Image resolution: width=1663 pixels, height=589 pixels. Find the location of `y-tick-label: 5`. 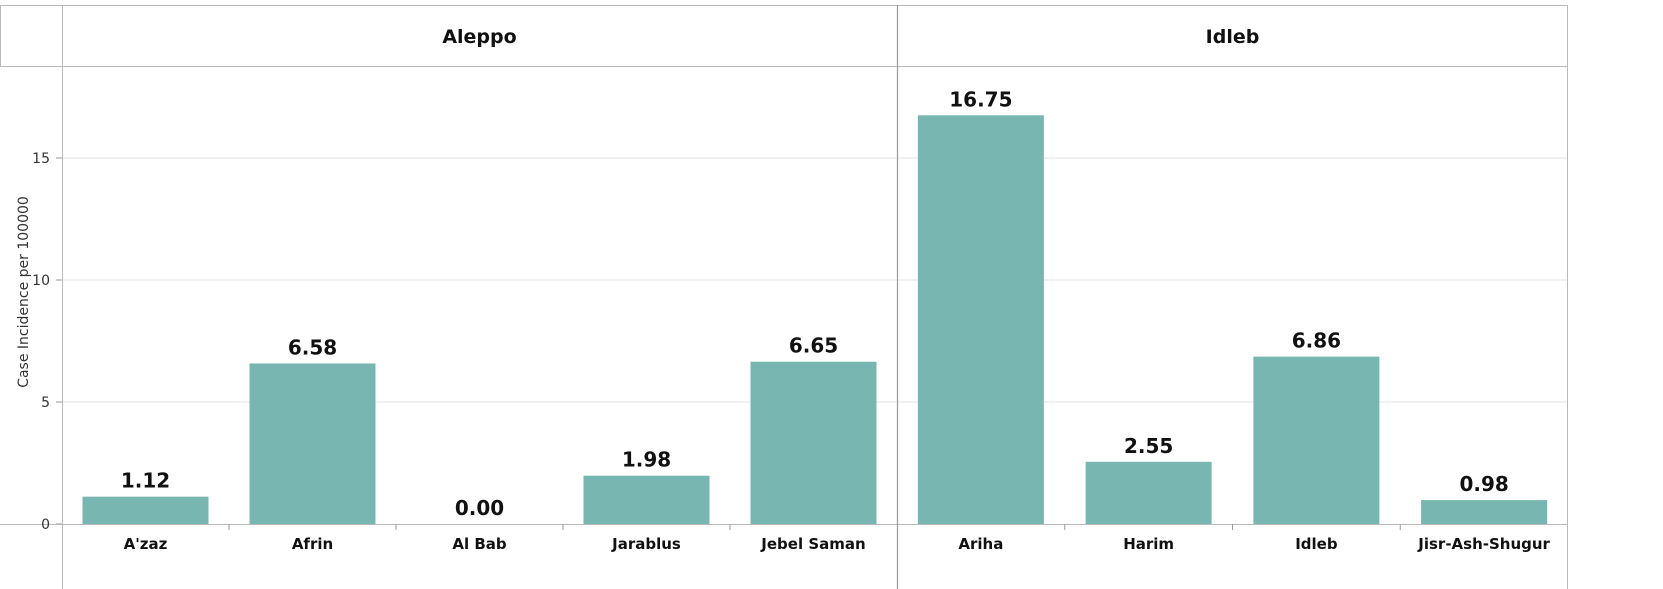

y-tick-label: 5 is located at coordinates (45, 403).